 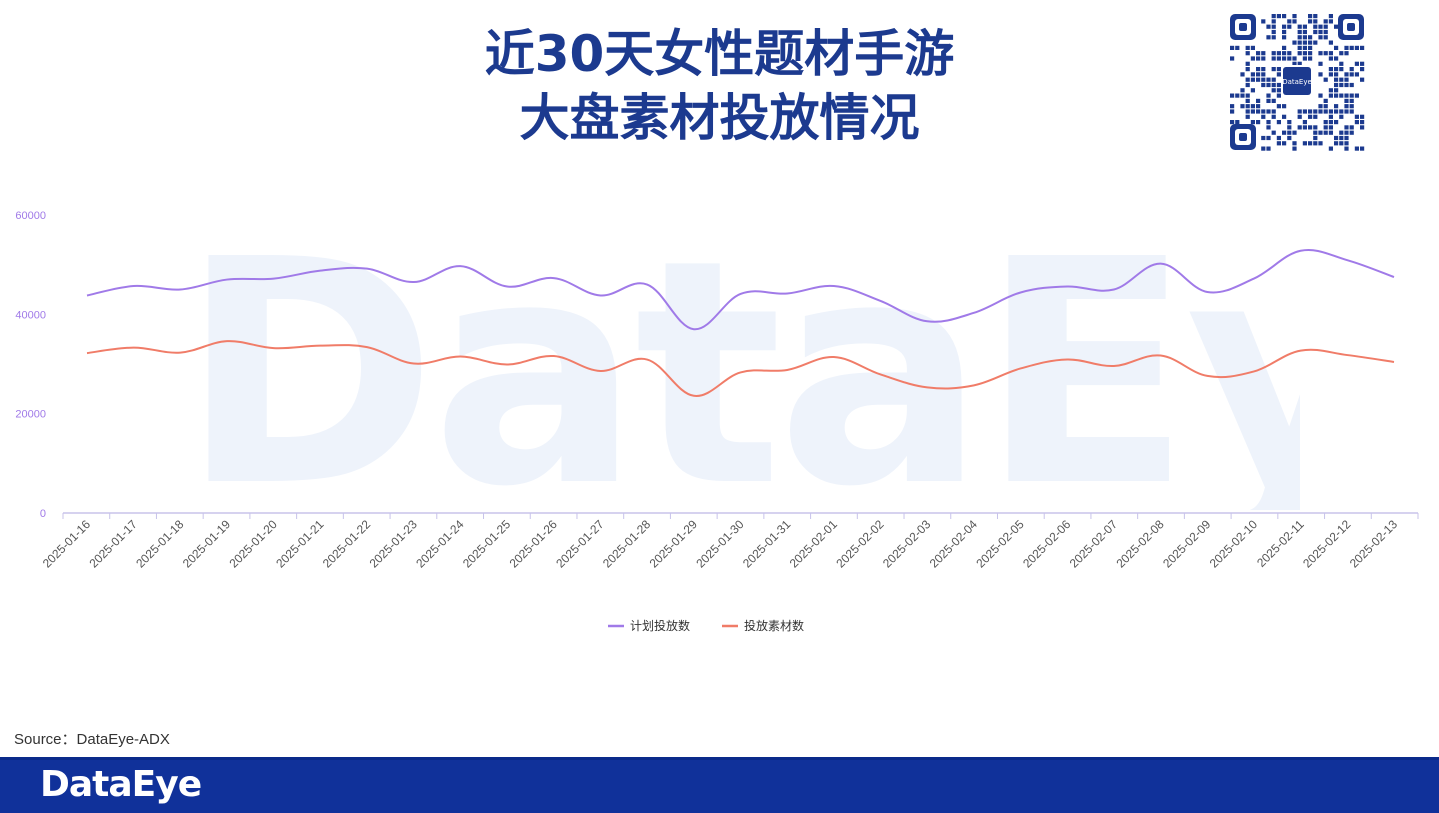 What do you see at coordinates (1094, 544) in the screenshot?
I see `x-tick-label: 2025-02-07` at bounding box center [1094, 544].